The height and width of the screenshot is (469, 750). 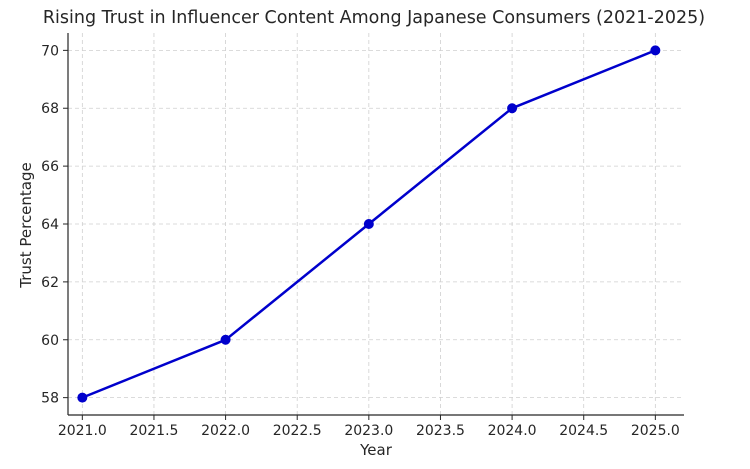 I want to click on y-tick-label: 64, so click(x=50, y=225).